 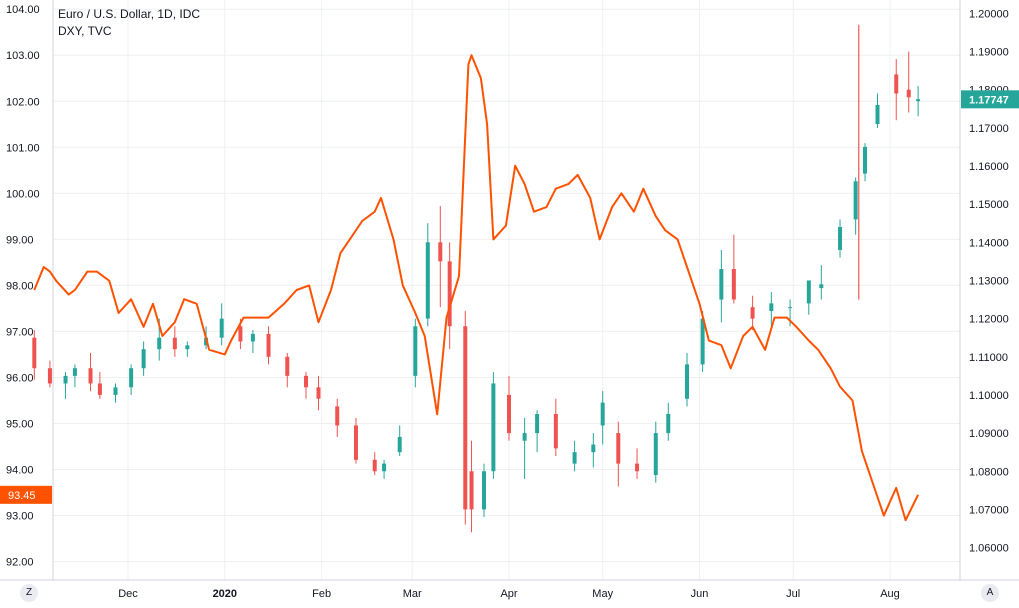 What do you see at coordinates (989, 320) in the screenshot?
I see `right-axis-tick-label: 1.12000` at bounding box center [989, 320].